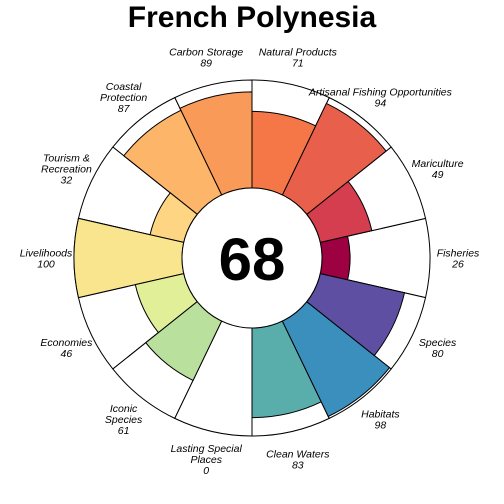 The height and width of the screenshot is (504, 504). What do you see at coordinates (298, 58) in the screenshot?
I see `label-natural-products: Natural Products 71` at bounding box center [298, 58].